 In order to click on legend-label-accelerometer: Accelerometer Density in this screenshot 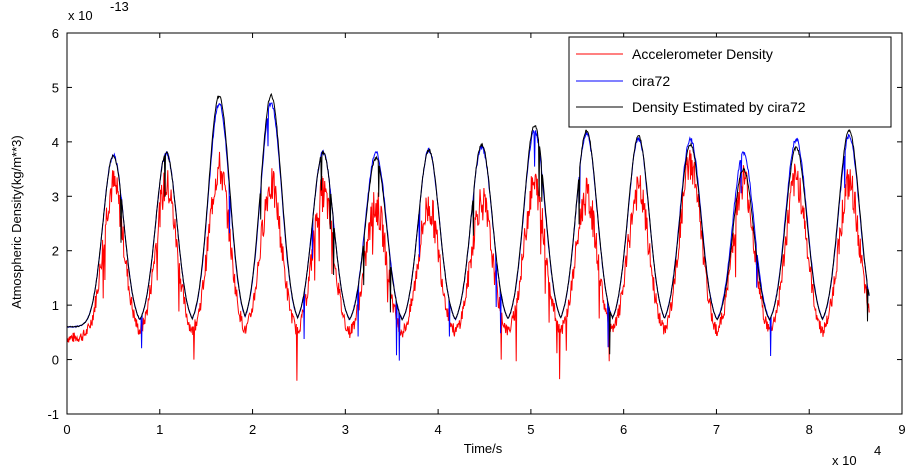, I will do `click(702, 54)`.